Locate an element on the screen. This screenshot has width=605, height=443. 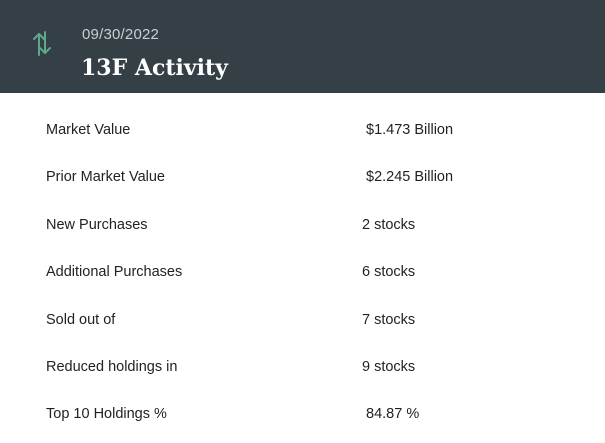
row-new-purchases: New Purchases 2 stocks is located at coordinates (302, 211).